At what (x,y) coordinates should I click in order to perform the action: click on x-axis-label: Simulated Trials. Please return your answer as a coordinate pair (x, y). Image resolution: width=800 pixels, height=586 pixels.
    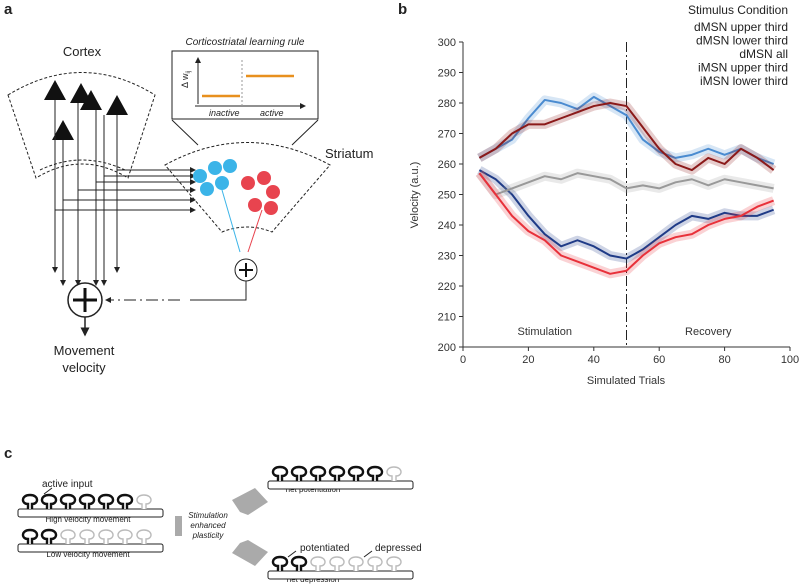
    Looking at the image, I should click on (626, 381).